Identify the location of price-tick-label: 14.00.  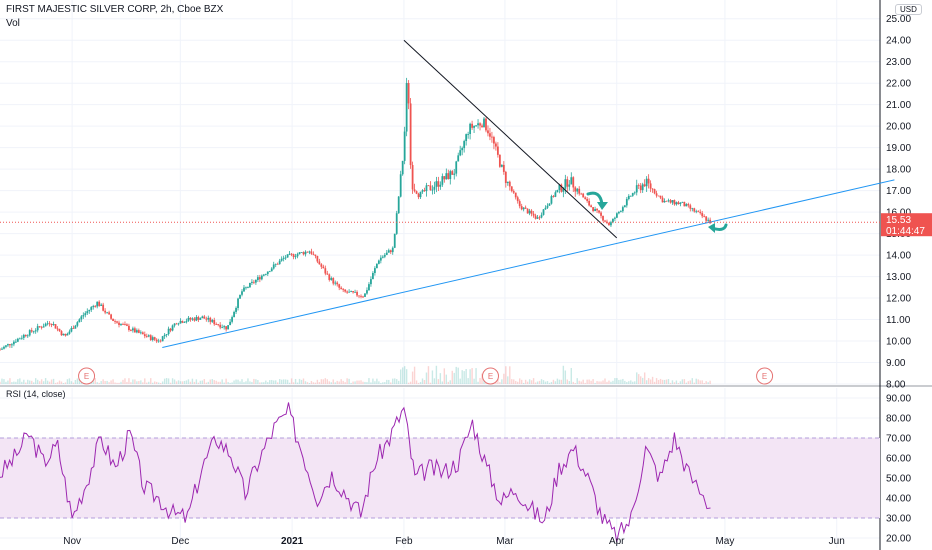
(898, 256).